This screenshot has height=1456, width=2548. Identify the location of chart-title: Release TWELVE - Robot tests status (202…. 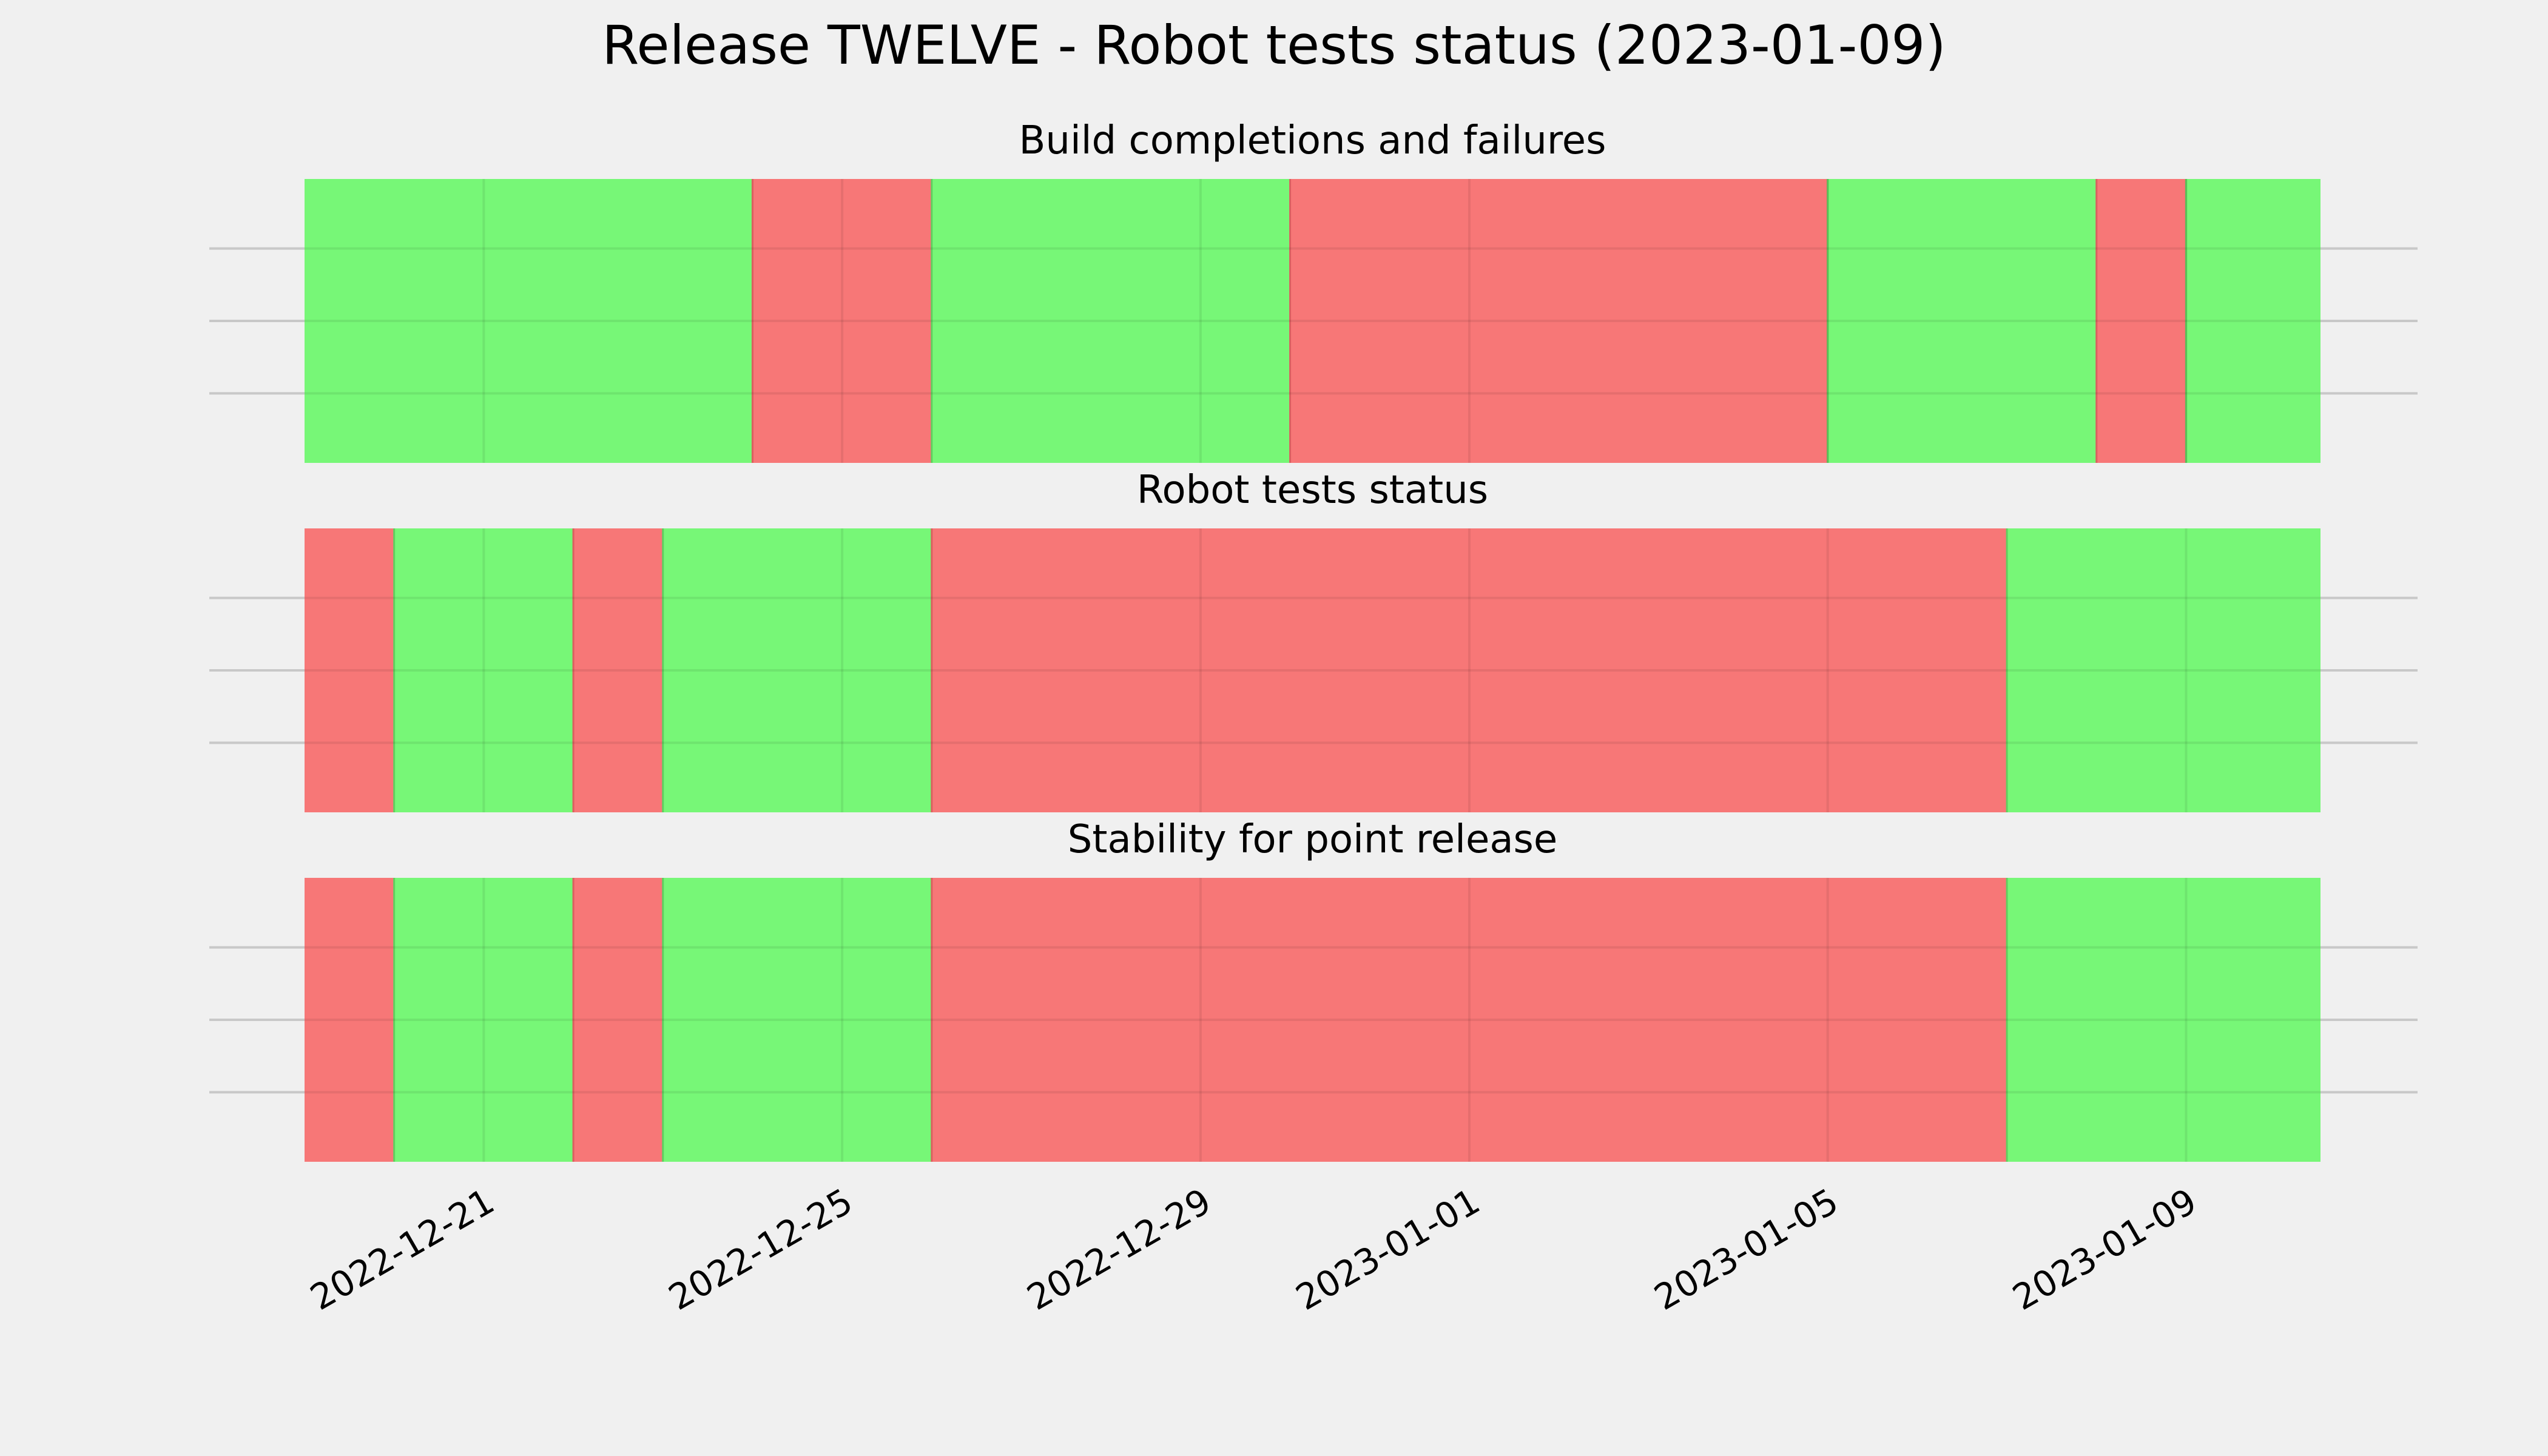
(1274, 45).